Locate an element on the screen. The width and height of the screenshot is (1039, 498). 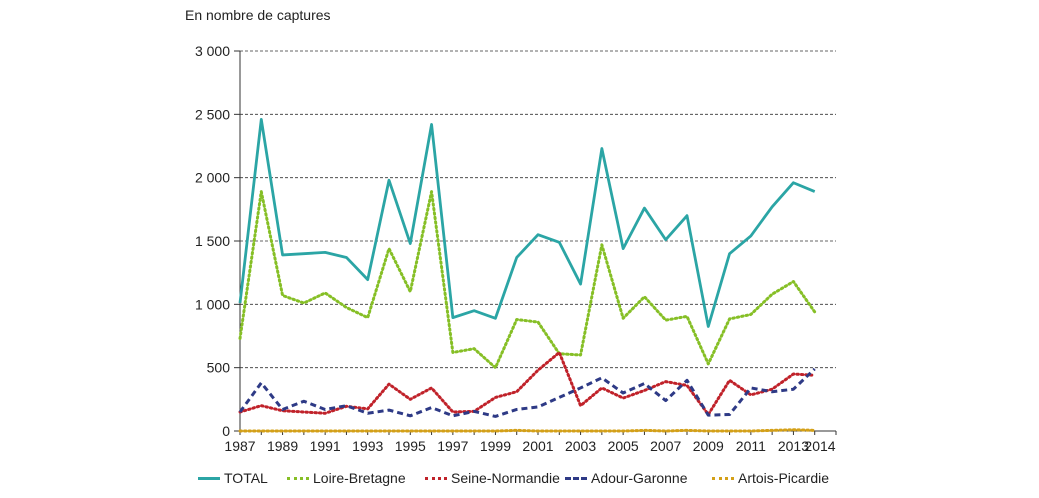
legend-item-loire-bretagne: Loire-Bretagne is located at coordinates (346, 478).